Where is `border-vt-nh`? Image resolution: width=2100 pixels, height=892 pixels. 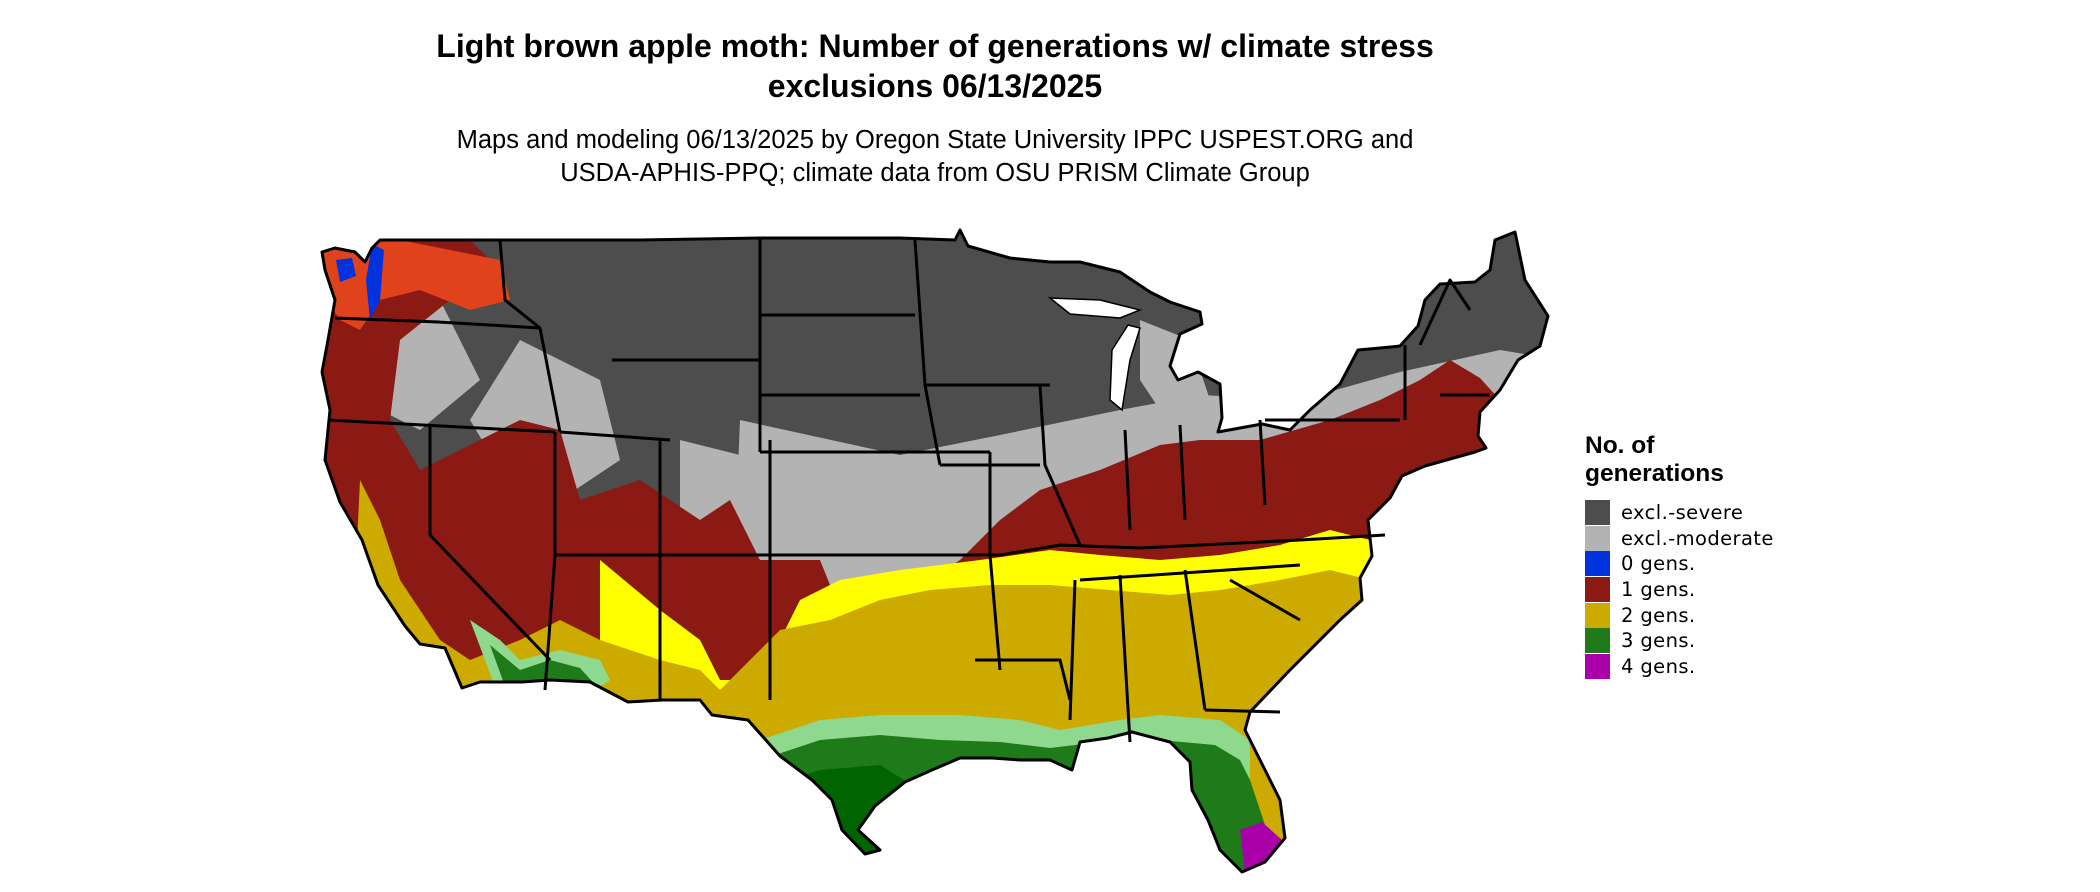
border-vt-nh is located at coordinates (1445, 312).